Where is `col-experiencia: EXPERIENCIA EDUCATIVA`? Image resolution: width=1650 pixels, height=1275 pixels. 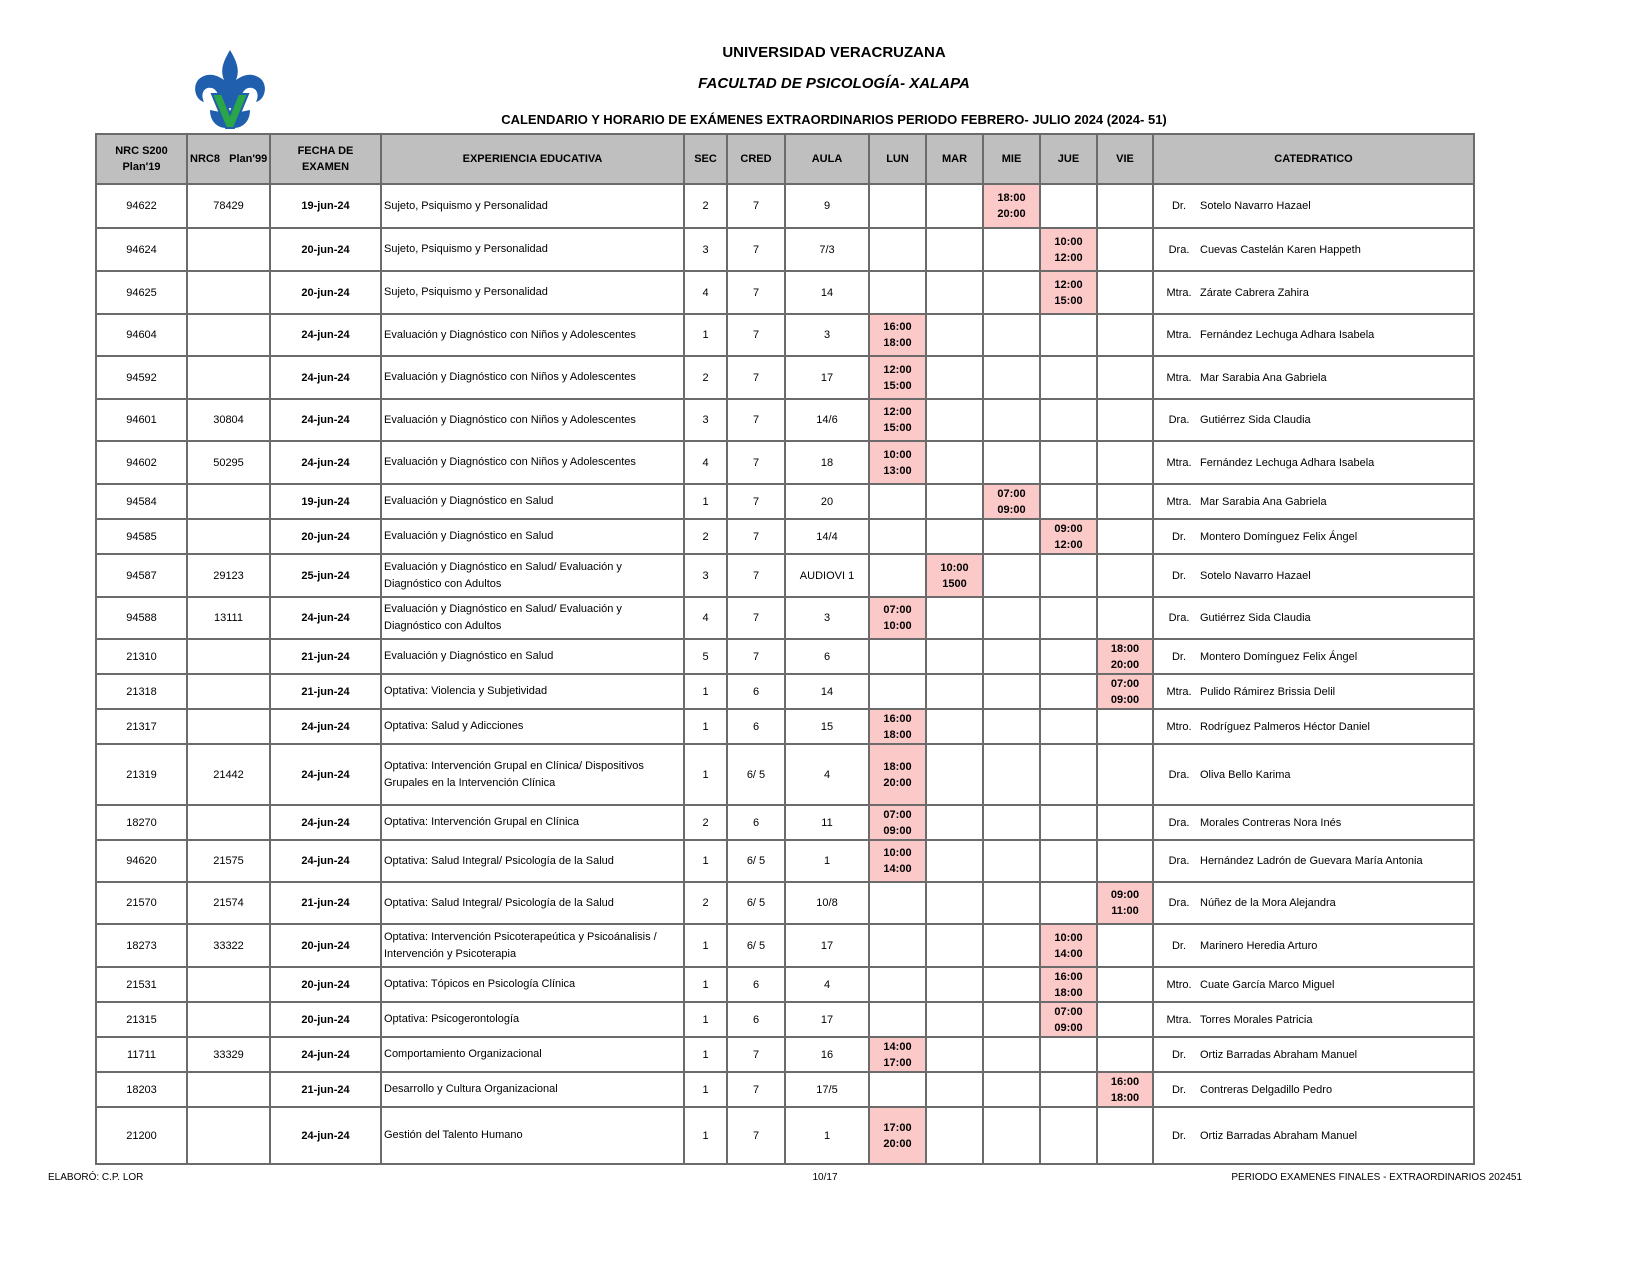 col-experiencia: EXPERIENCIA EDUCATIVA is located at coordinates (532, 159).